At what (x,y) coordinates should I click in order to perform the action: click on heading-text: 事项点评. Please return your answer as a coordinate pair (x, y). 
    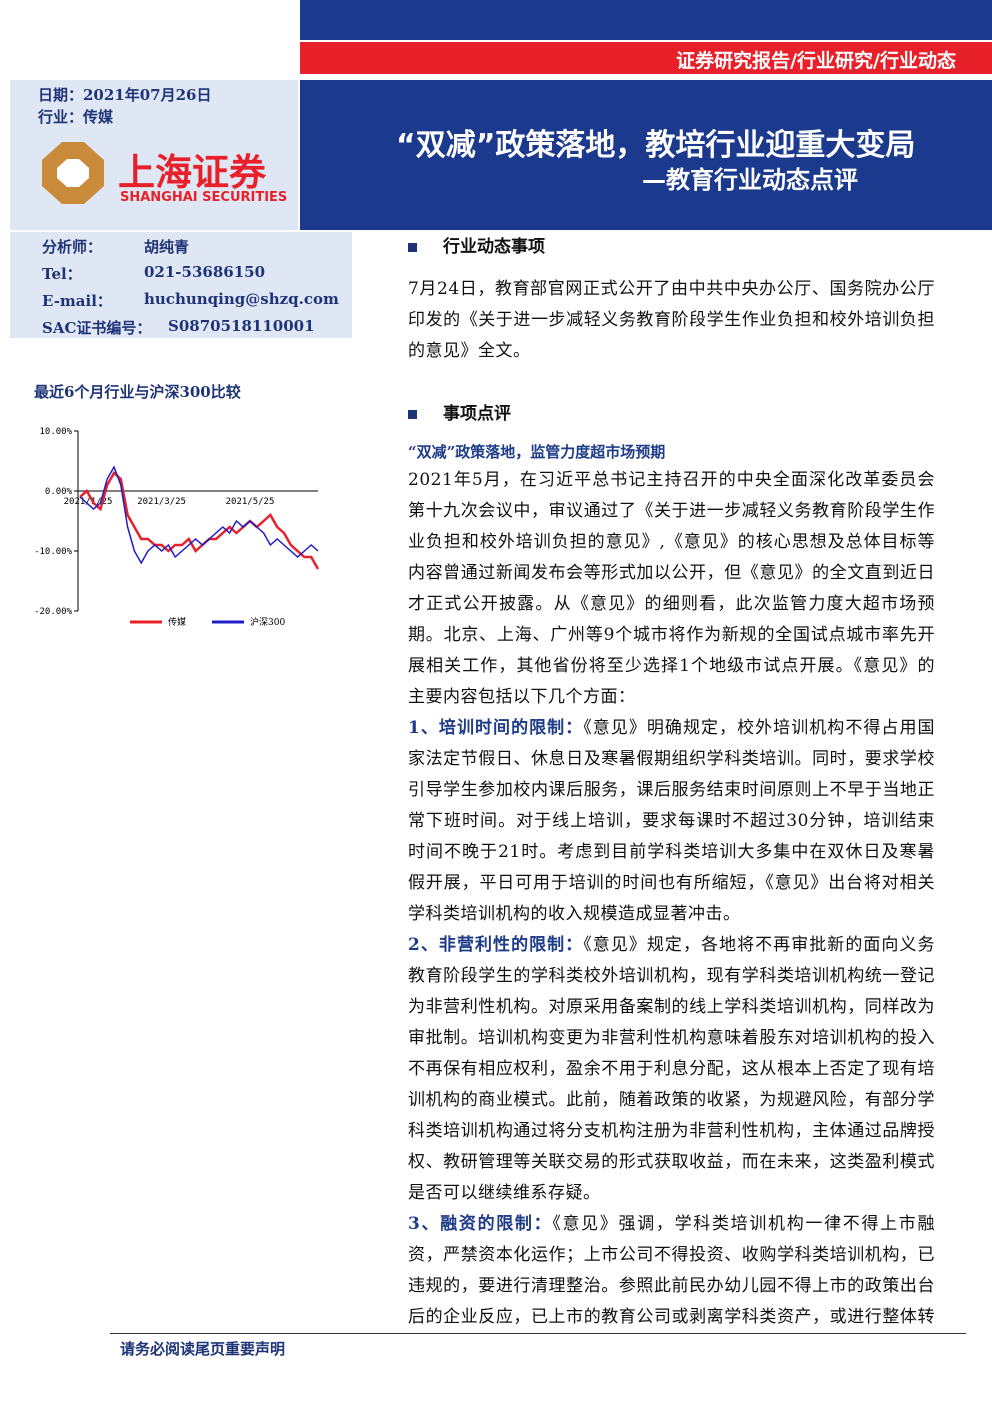
    Looking at the image, I should click on (477, 414).